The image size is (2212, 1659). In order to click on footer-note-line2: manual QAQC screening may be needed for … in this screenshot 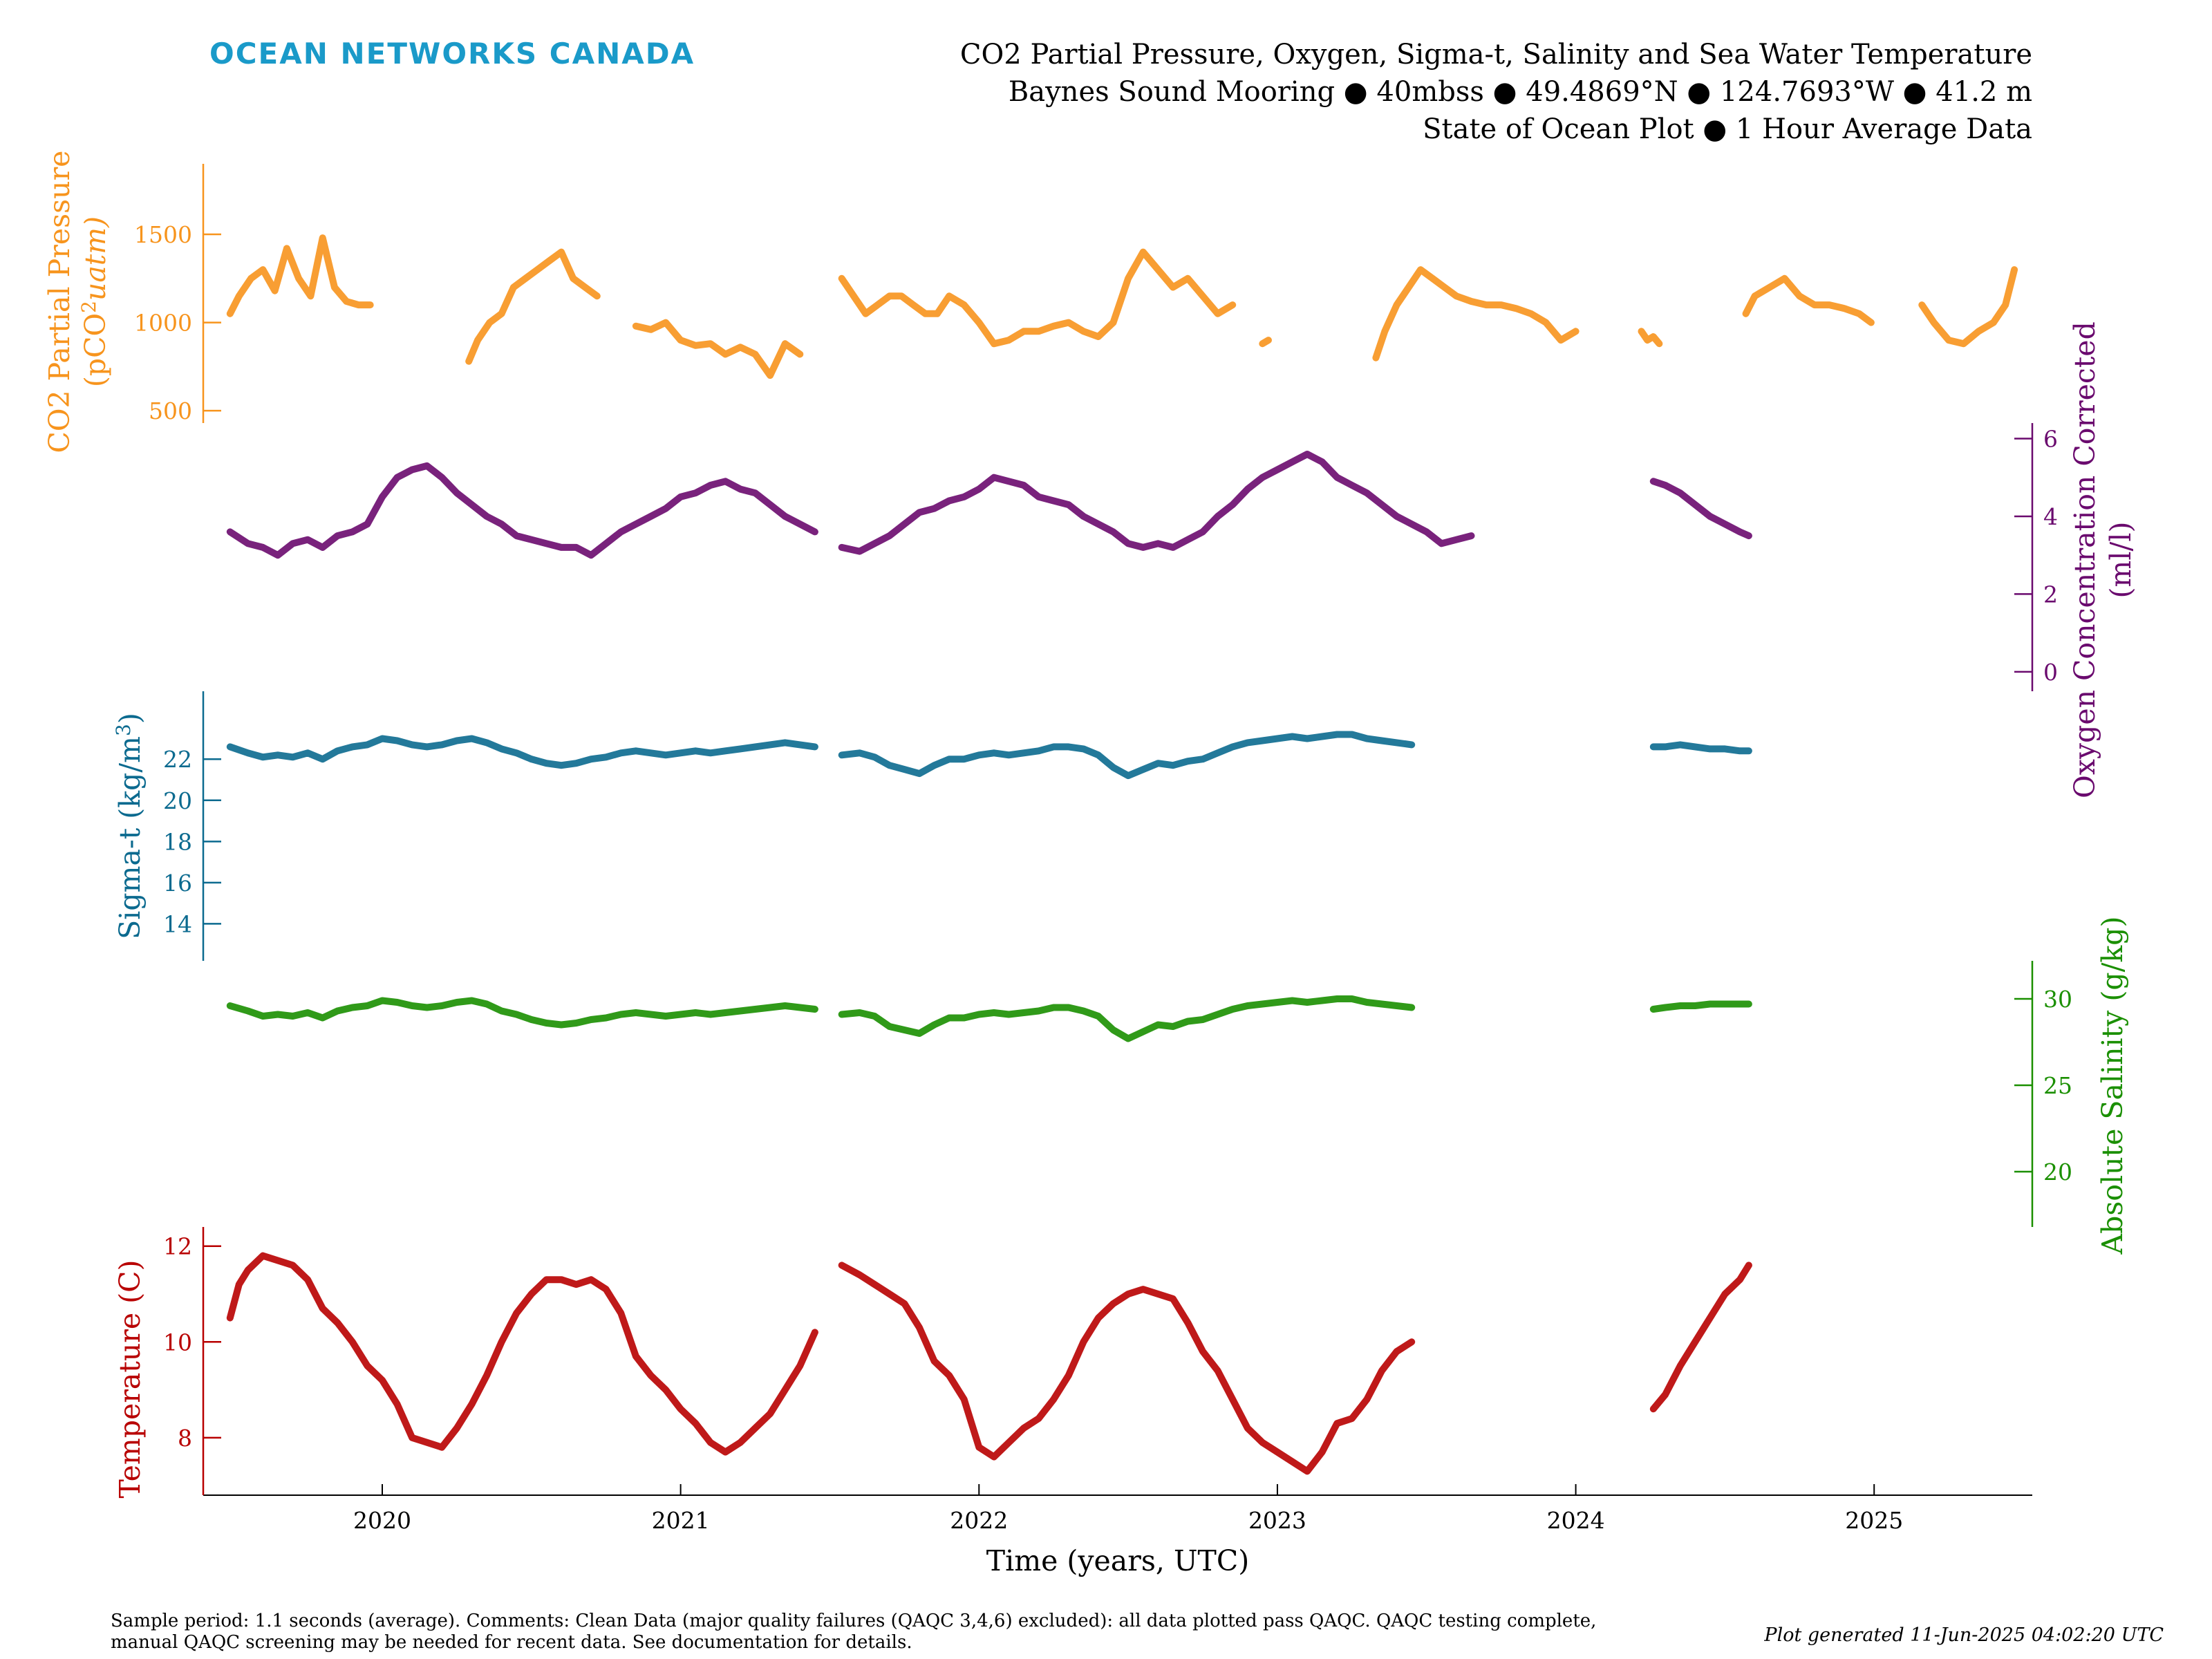, I will do `click(511, 1643)`.